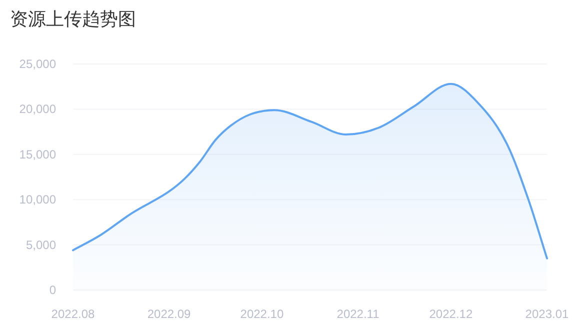 Image resolution: width=580 pixels, height=321 pixels. What do you see at coordinates (41, 245) in the screenshot?
I see `y-tick-label: 5,000` at bounding box center [41, 245].